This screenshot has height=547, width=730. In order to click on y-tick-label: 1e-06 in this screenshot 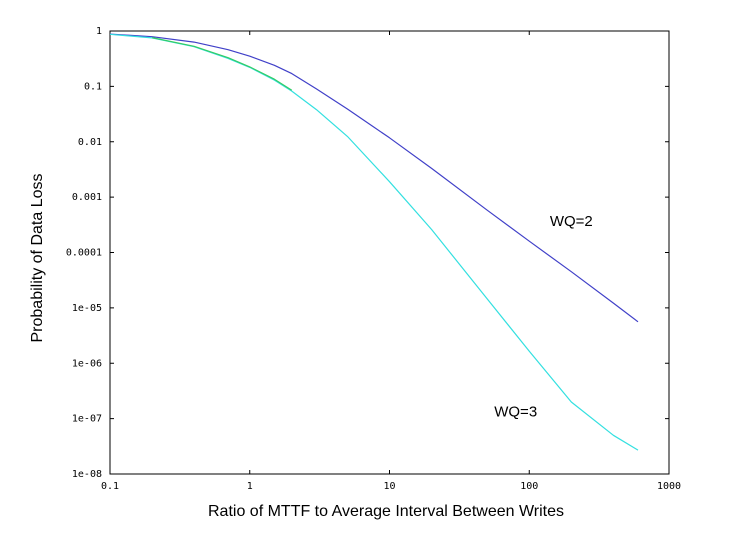, I will do `click(87, 363)`.